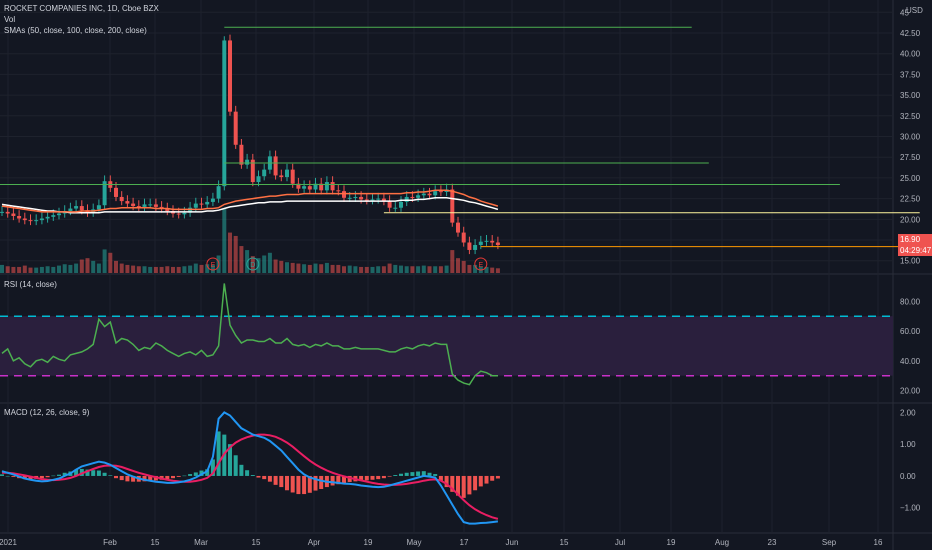  I want to click on earnings-marker-label: E, so click(213, 265).